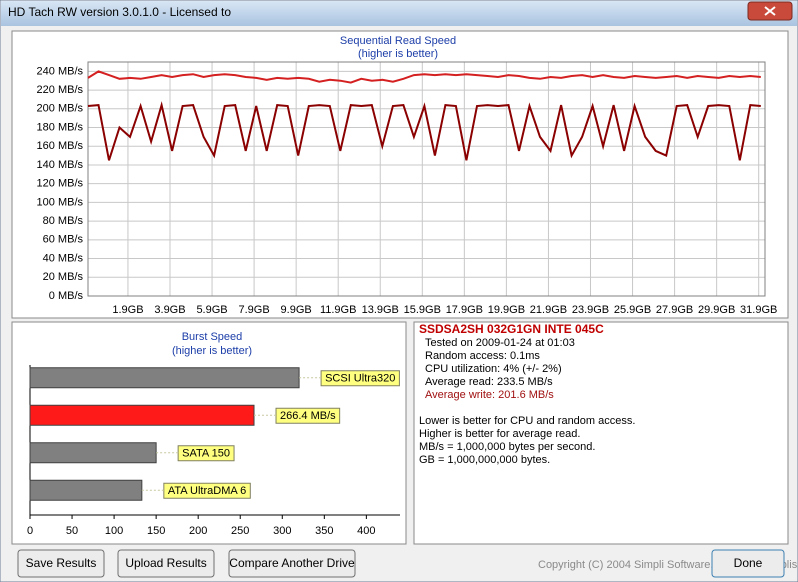  I want to click on y-tick-label: 40 MB/s, so click(63, 258).